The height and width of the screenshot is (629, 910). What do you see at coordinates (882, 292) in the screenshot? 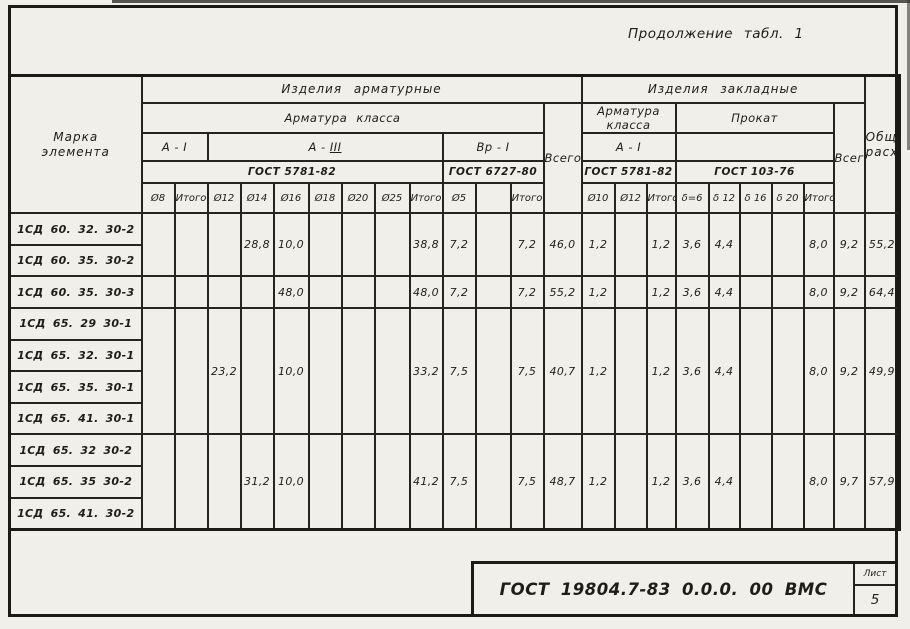
I see `value-cell: 64,4` at bounding box center [882, 292].